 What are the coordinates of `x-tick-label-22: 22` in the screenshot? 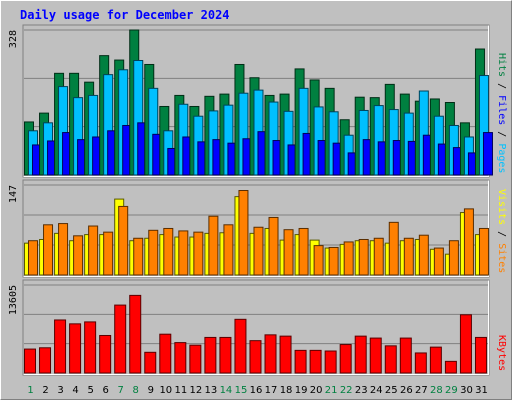 It's located at (346, 390).